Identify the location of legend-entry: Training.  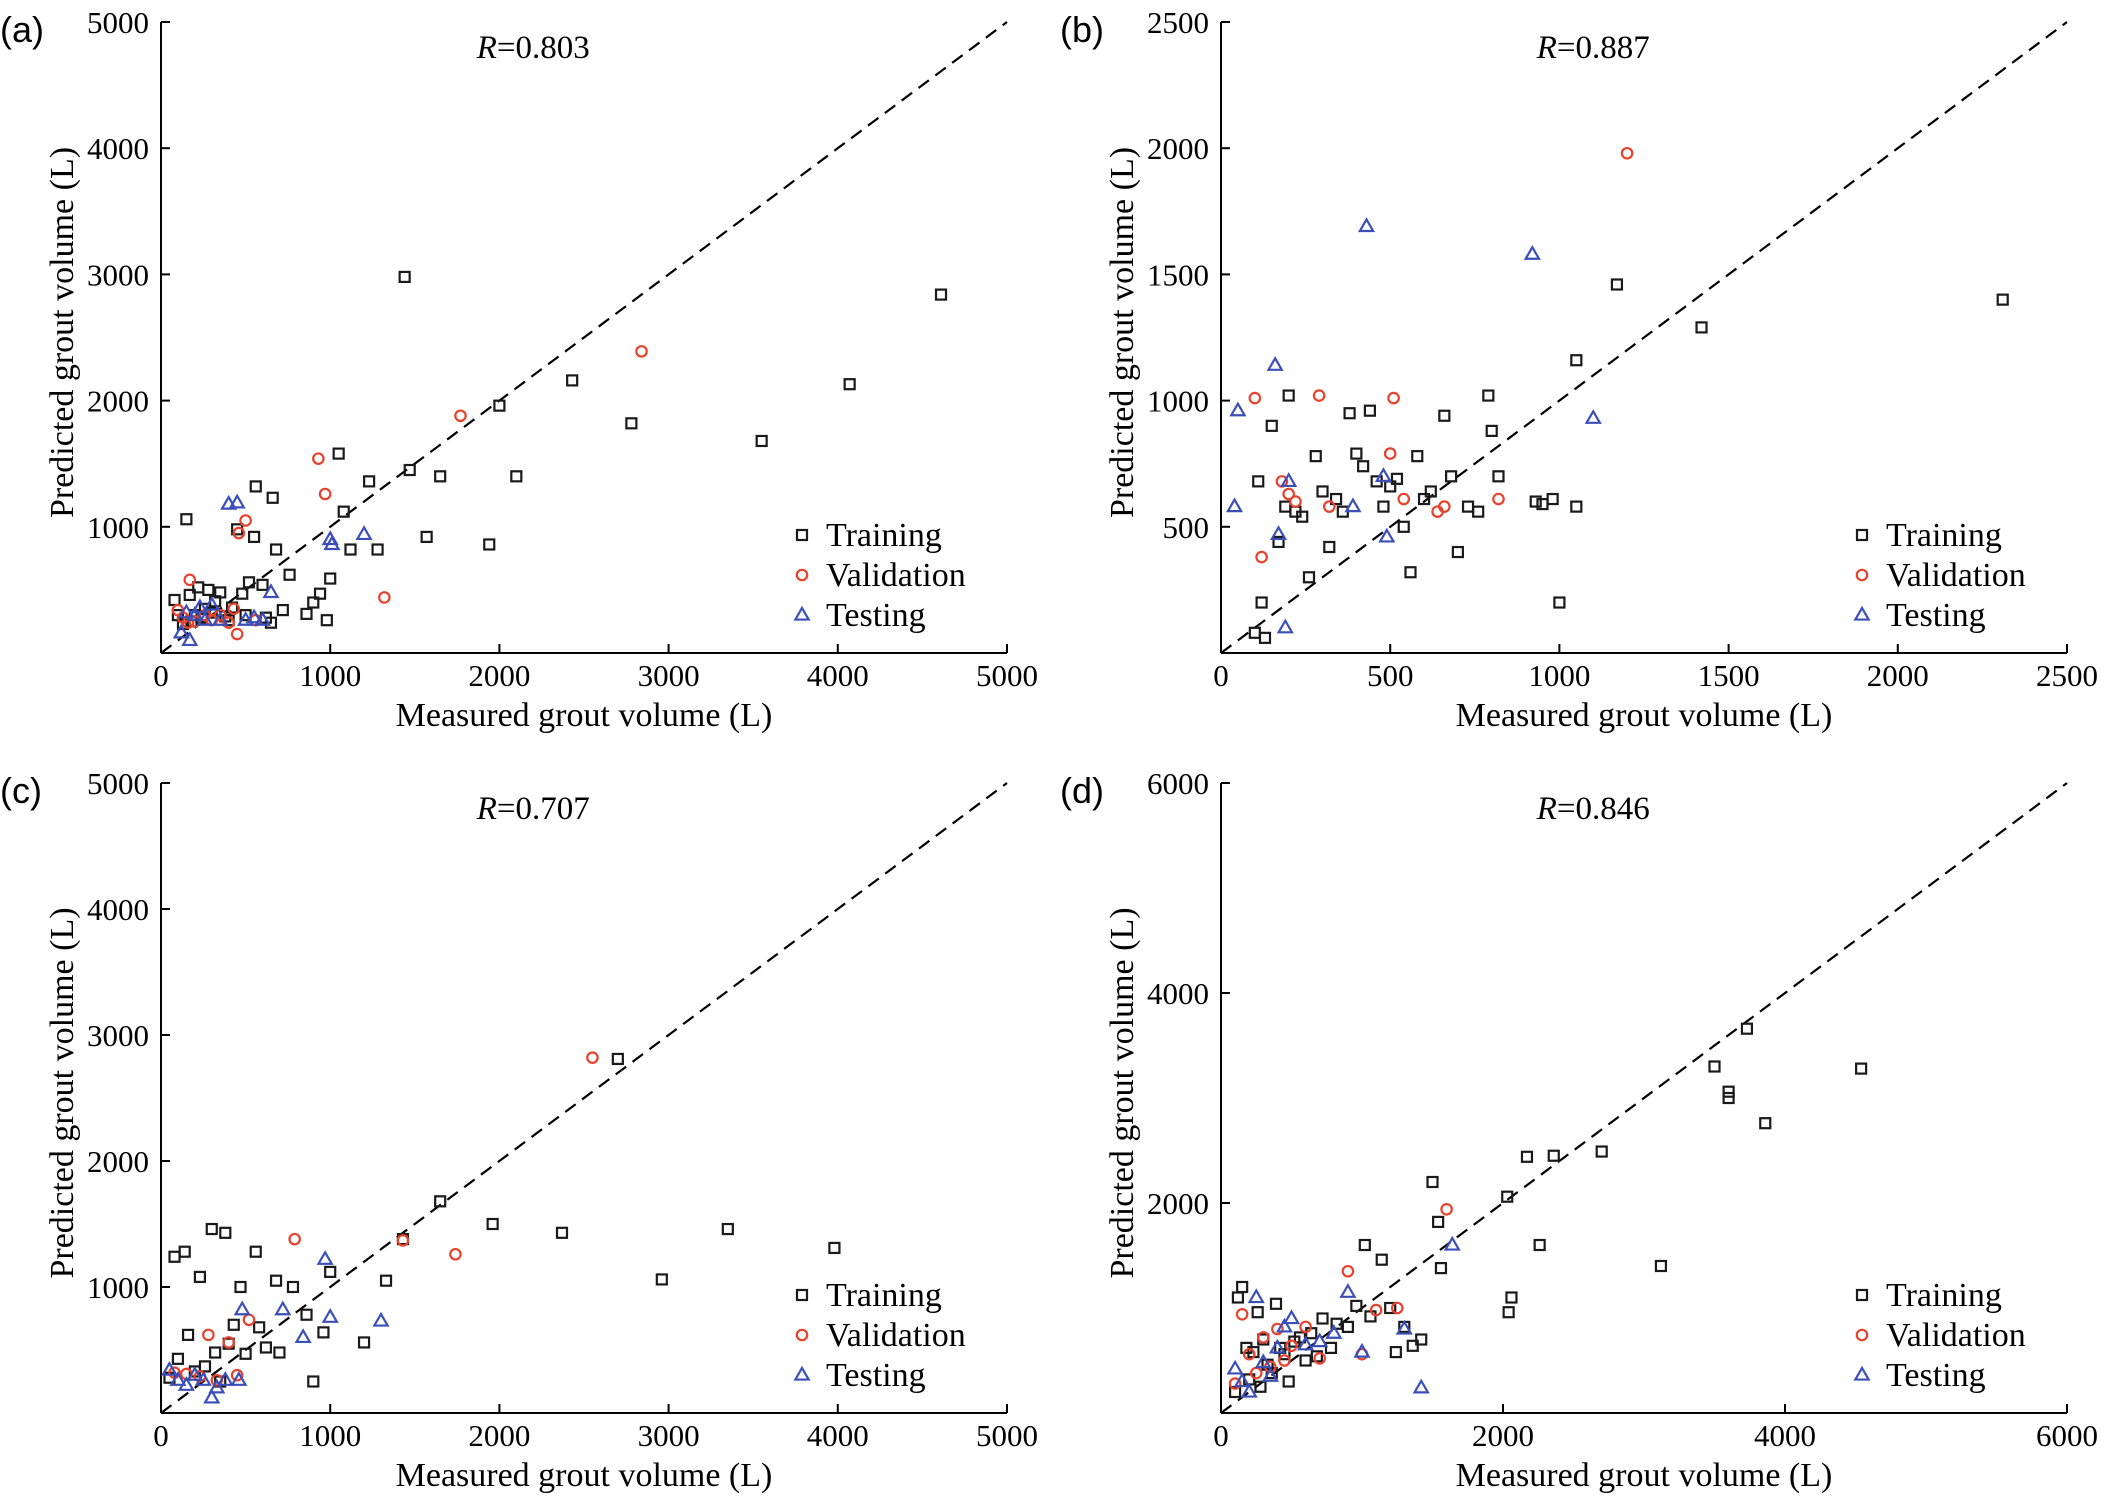
(1944, 535).